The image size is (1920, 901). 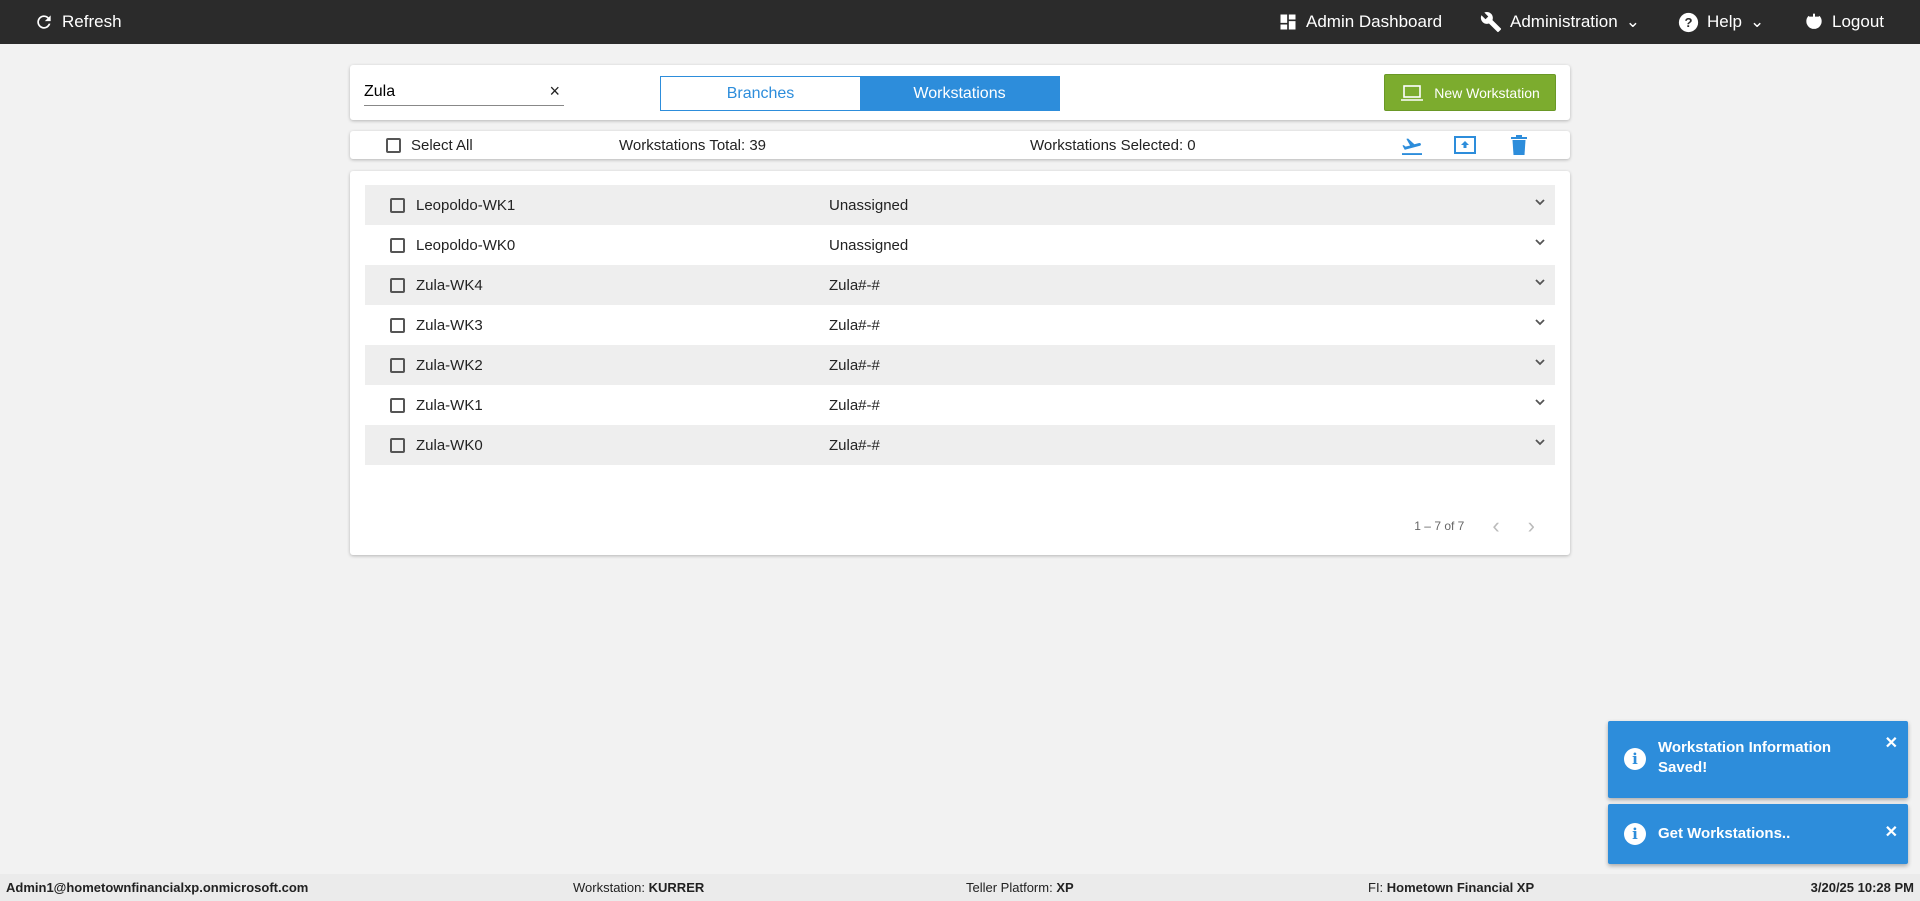 I want to click on airplane-takeoff-icon, so click(x=1412, y=146).